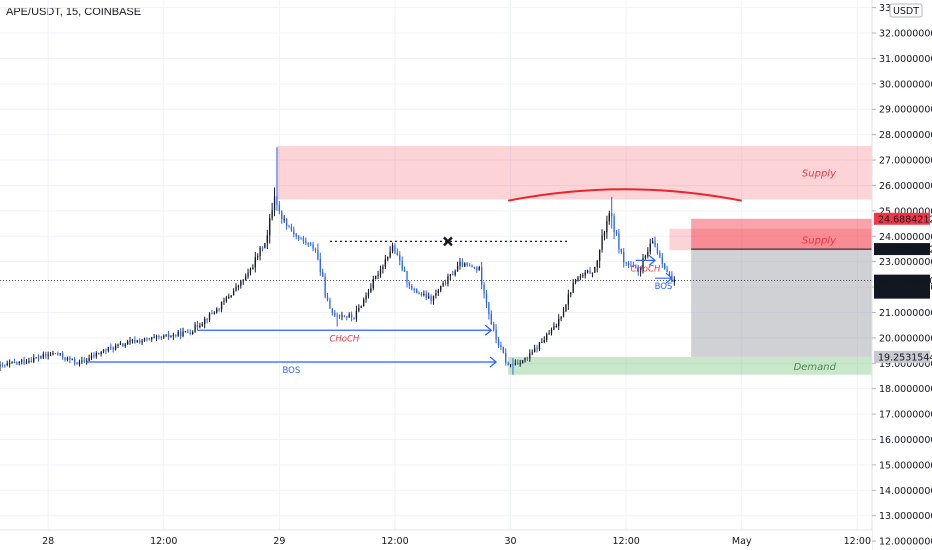  I want to click on price-tick-label: 33., so click(886, 8).